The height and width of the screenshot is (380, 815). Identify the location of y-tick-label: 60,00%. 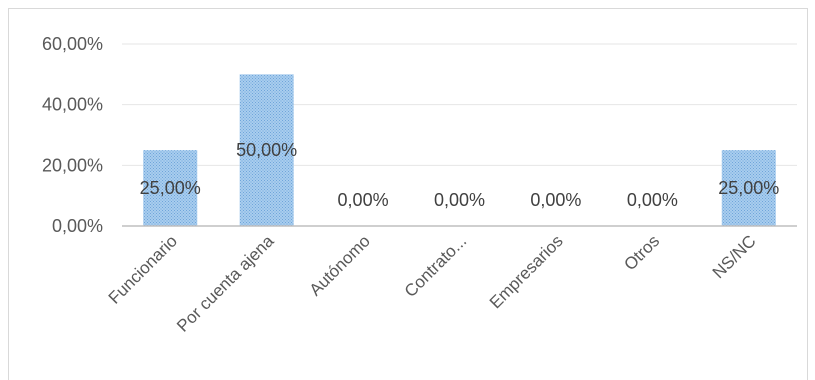
(72, 44).